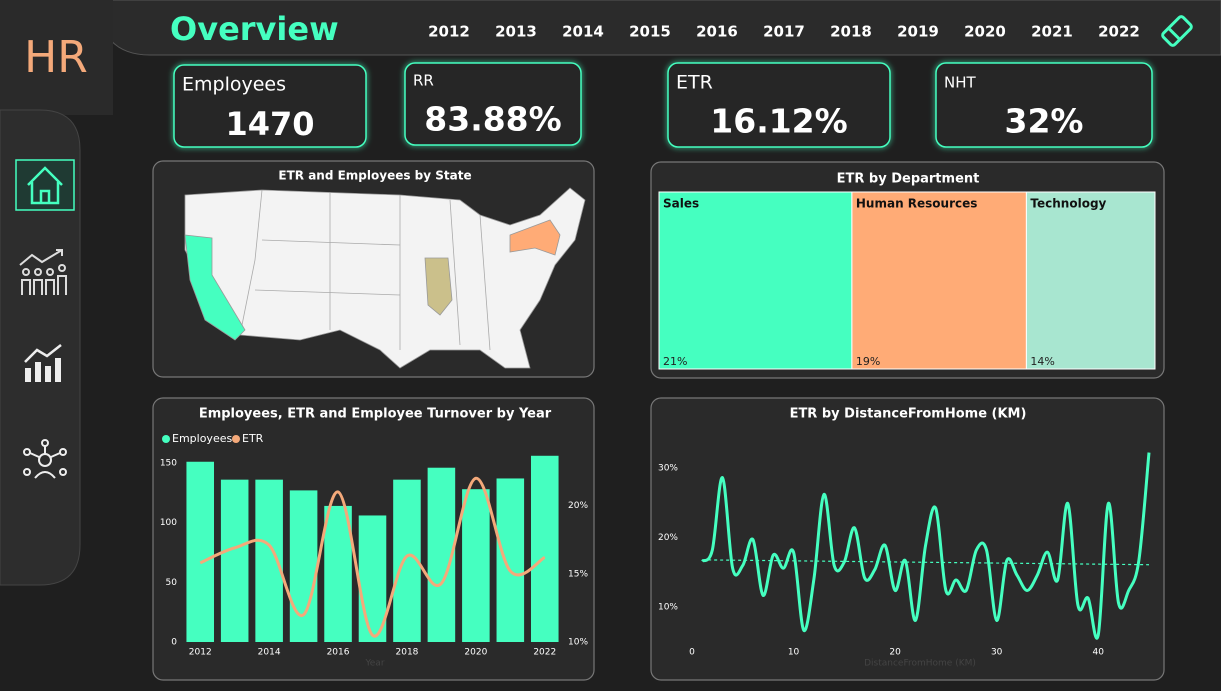 This screenshot has height=691, width=1221. I want to click on x-tick-label: 40, so click(1098, 653).